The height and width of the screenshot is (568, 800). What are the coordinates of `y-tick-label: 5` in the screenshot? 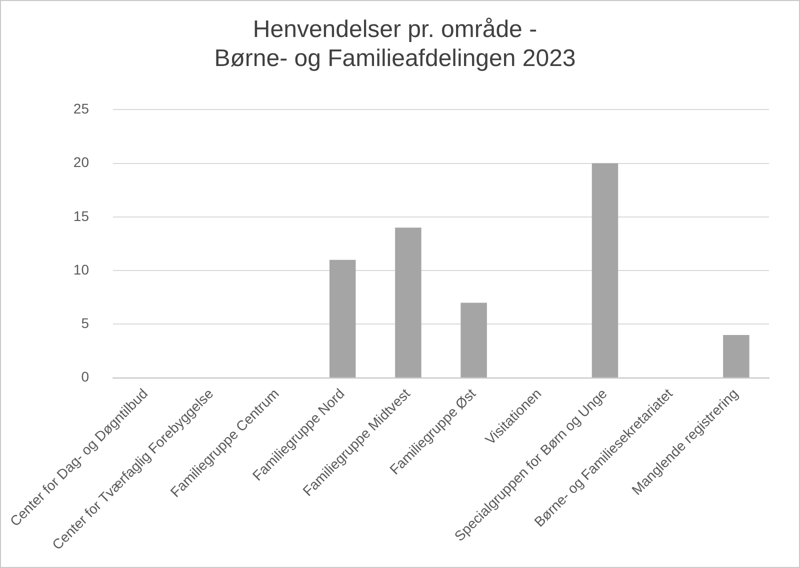 It's located at (85, 323).